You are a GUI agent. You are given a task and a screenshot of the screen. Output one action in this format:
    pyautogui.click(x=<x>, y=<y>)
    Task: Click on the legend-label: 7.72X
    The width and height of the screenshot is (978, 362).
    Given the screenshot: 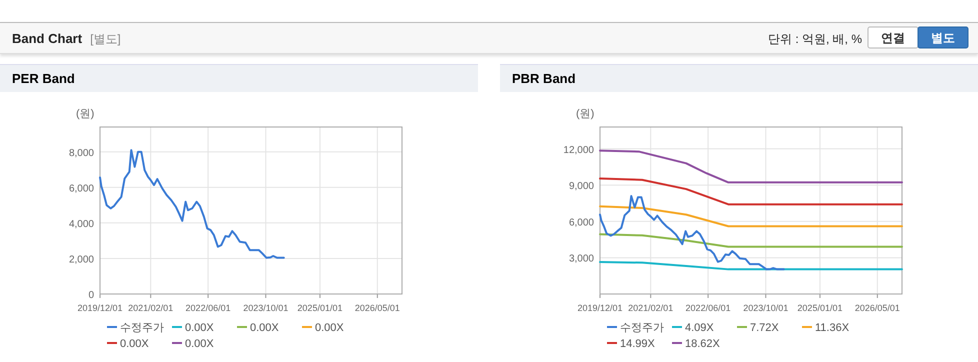 What is the action you would take?
    pyautogui.click(x=765, y=328)
    